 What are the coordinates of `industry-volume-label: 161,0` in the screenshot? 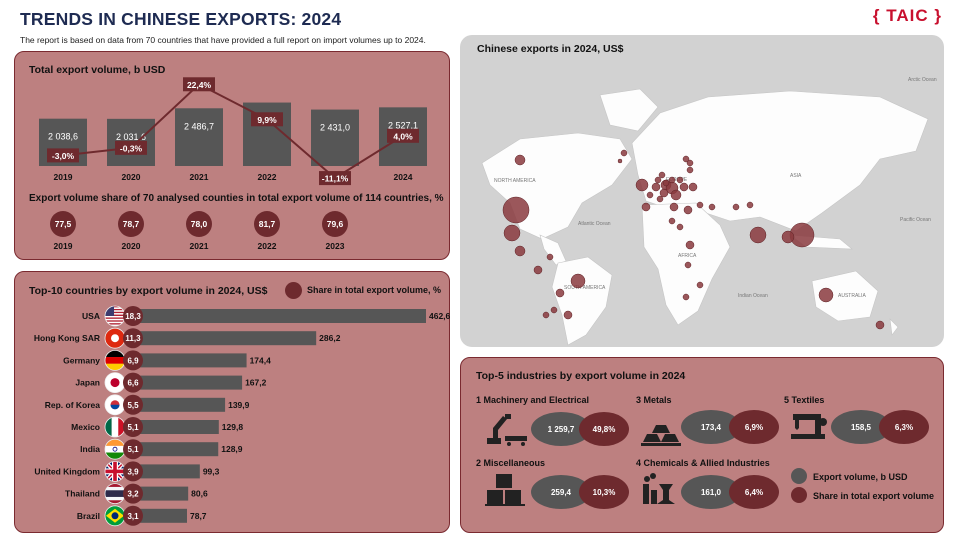 It's located at (711, 492).